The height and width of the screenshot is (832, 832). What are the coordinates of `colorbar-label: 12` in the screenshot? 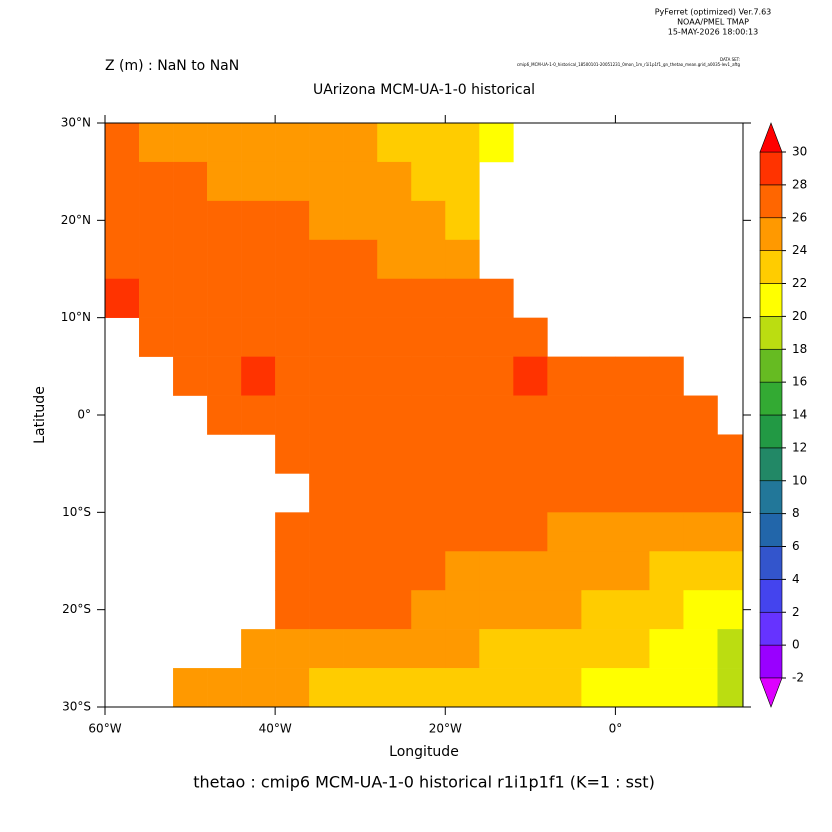 It's located at (799, 447).